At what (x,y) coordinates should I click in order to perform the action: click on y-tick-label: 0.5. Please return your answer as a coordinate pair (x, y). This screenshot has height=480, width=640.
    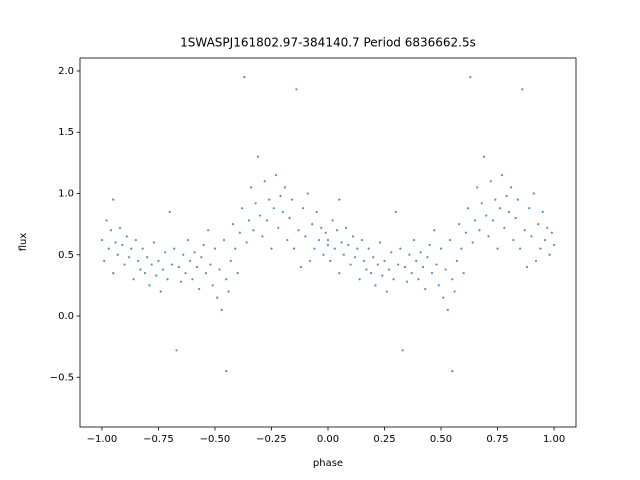
    Looking at the image, I should click on (66, 255).